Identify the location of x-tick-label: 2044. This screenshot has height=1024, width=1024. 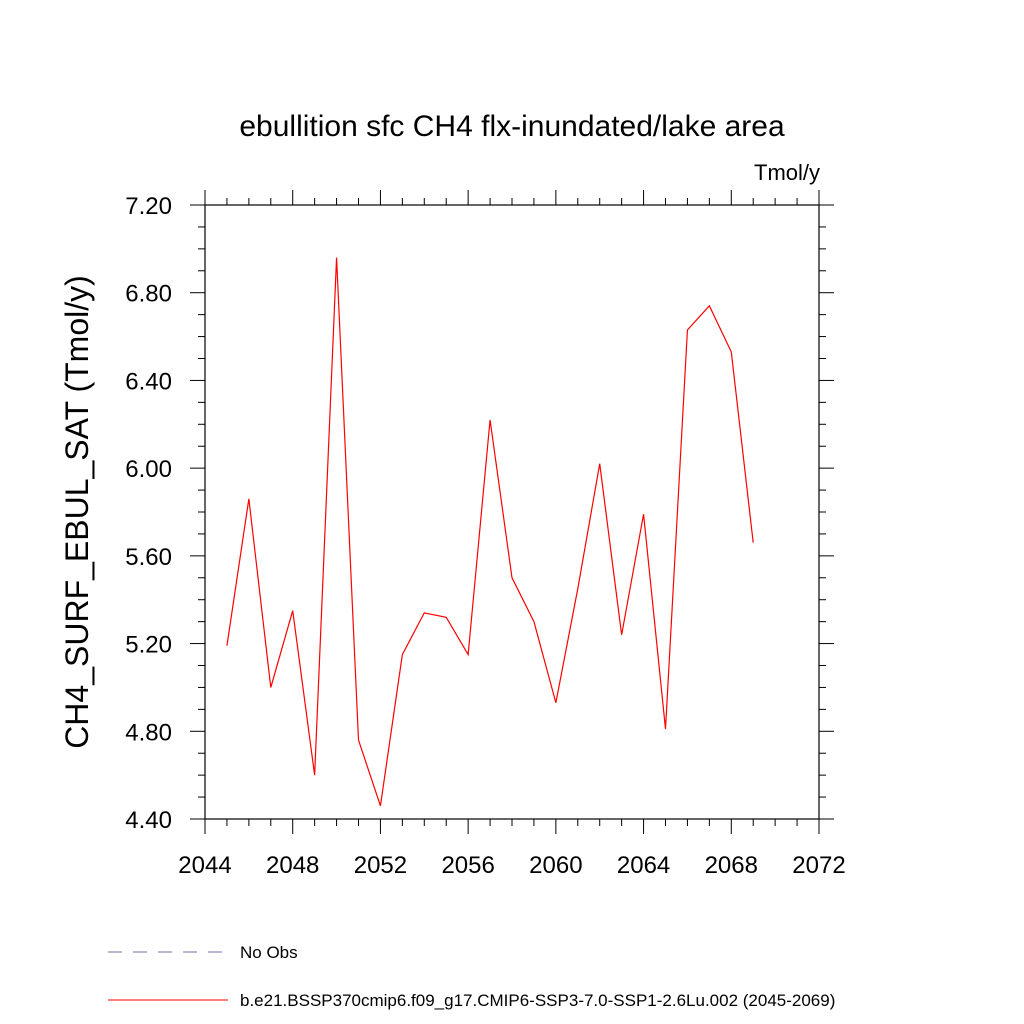
(204, 865).